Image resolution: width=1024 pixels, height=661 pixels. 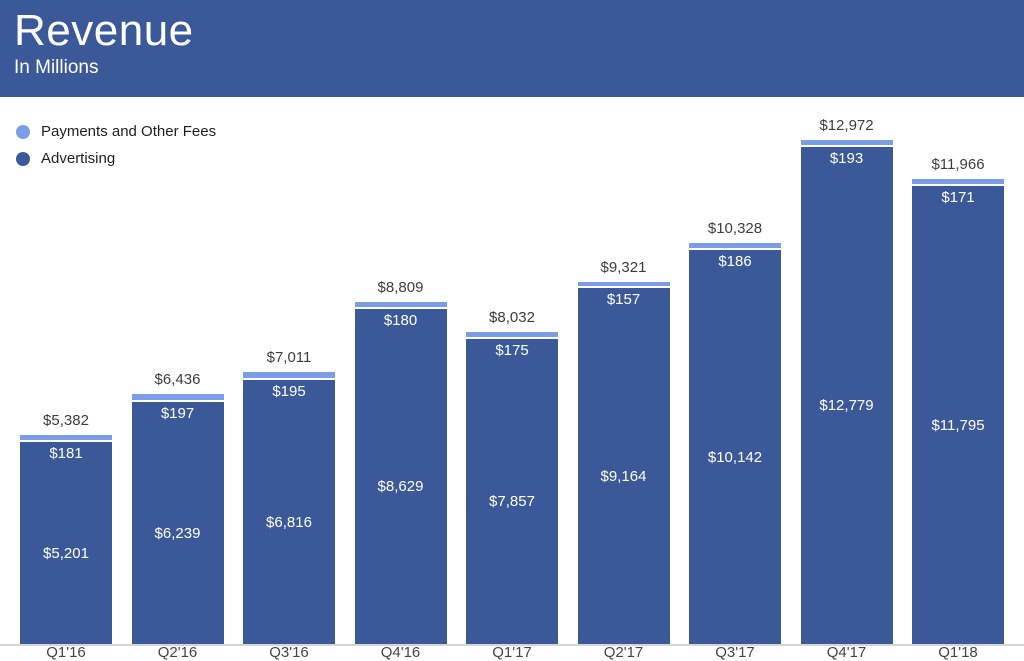 What do you see at coordinates (177, 379) in the screenshot?
I see `bar-total-label: $6,436` at bounding box center [177, 379].